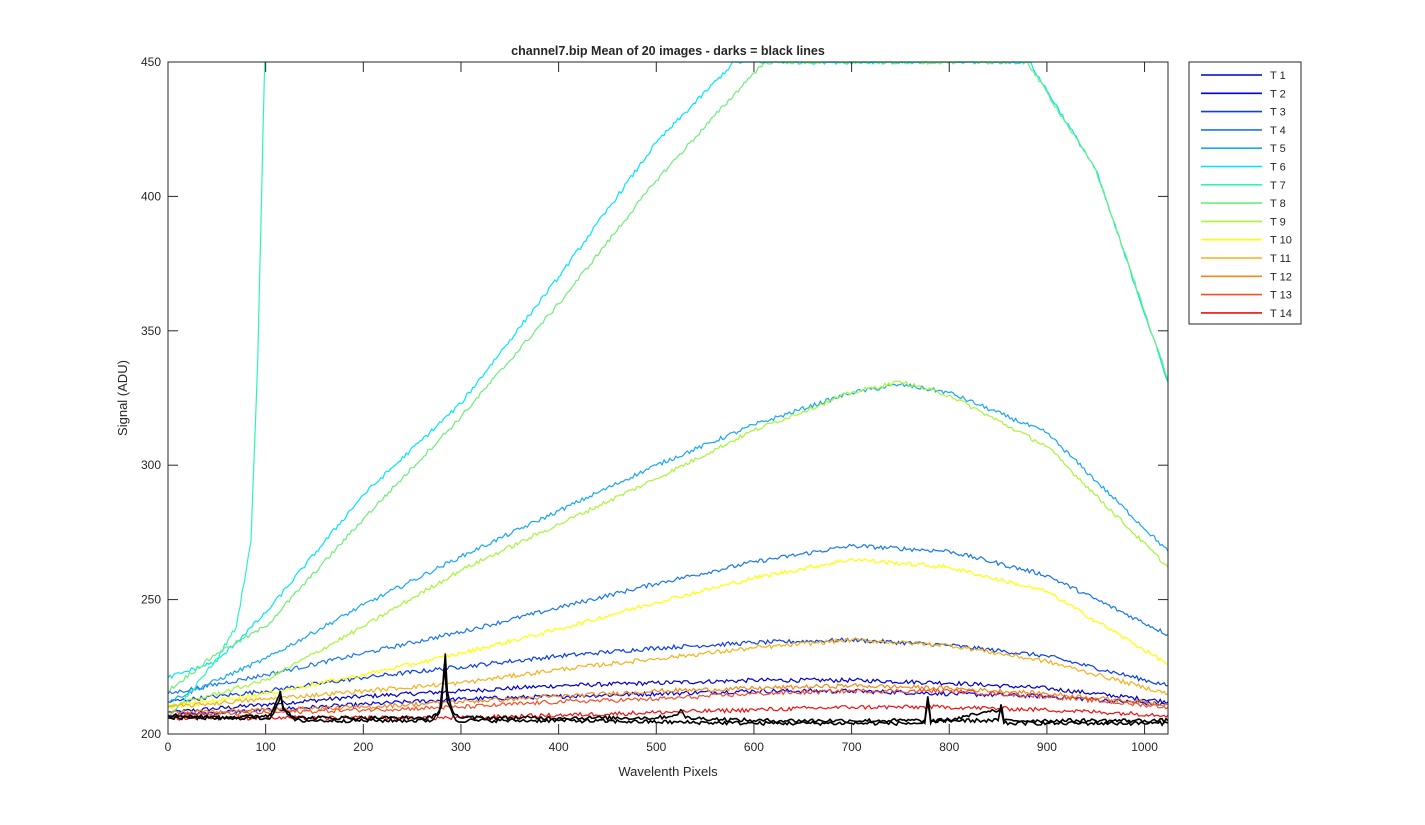  Describe the element at coordinates (668, 771) in the screenshot. I see `x-axis-label: Wavelenth Pixels` at that location.